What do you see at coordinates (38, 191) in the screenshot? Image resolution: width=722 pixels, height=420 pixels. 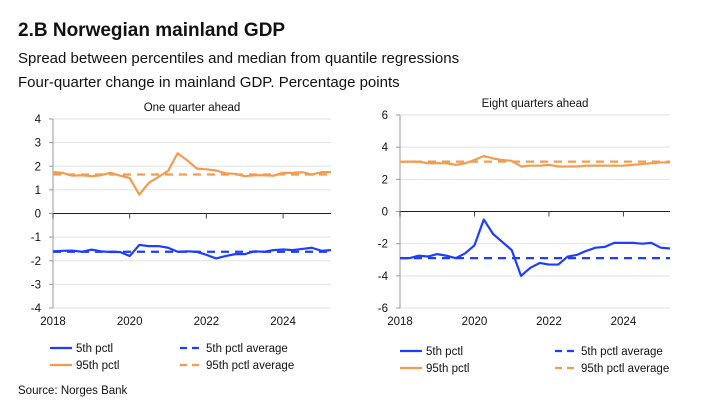 I see `y-tick-label: 1` at bounding box center [38, 191].